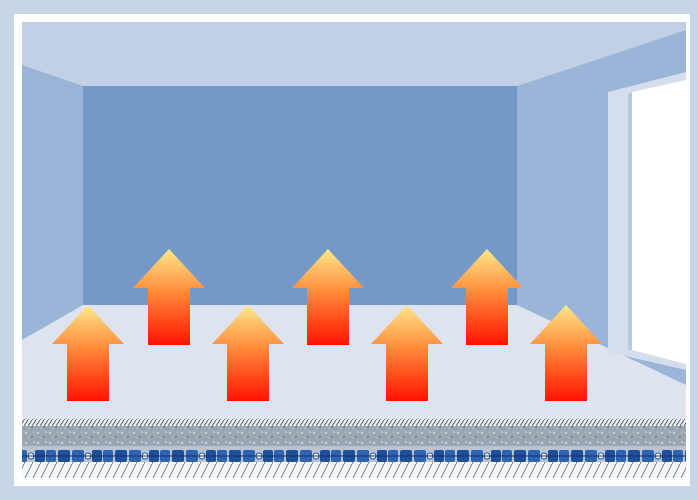  What do you see at coordinates (354, 422) in the screenshot?
I see `floor-covering` at bounding box center [354, 422].